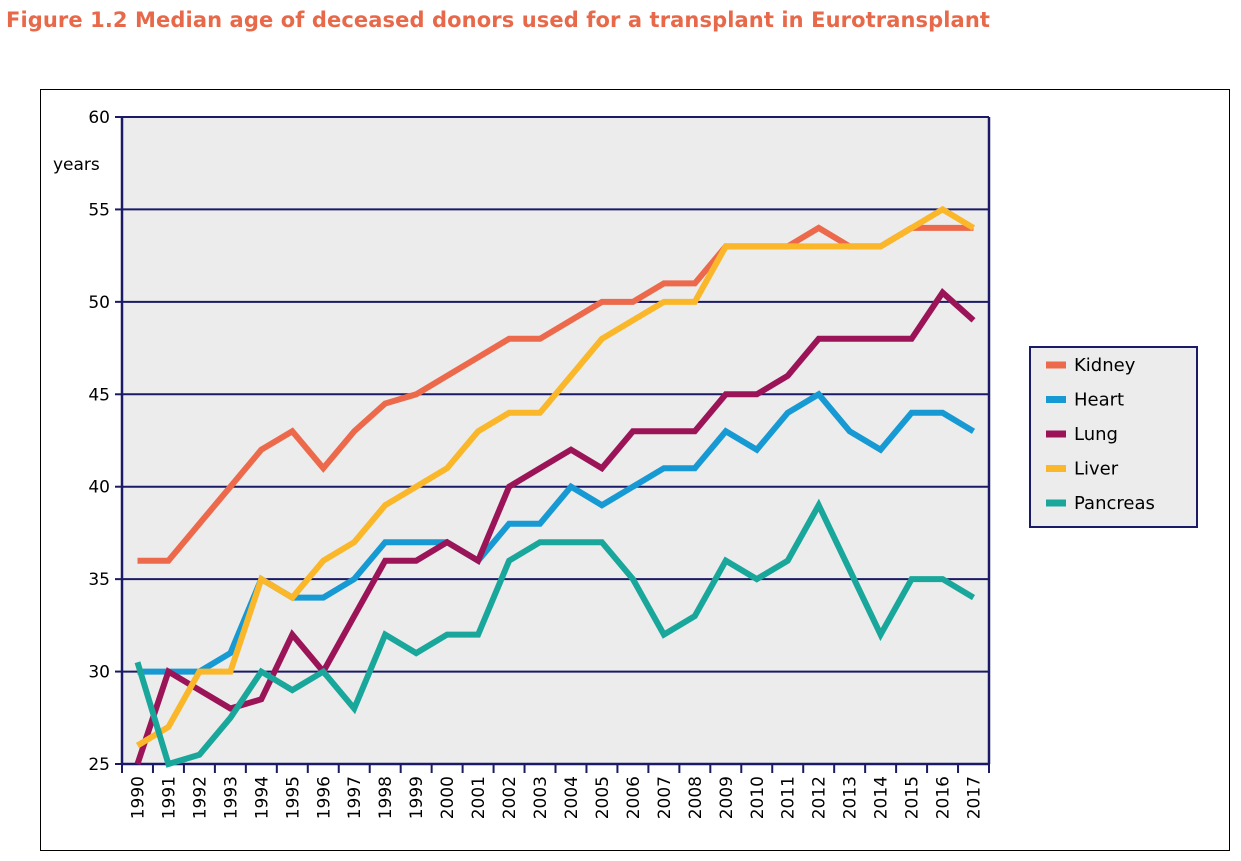  What do you see at coordinates (99, 673) in the screenshot?
I see `y-tick-label-30: 30` at bounding box center [99, 673].